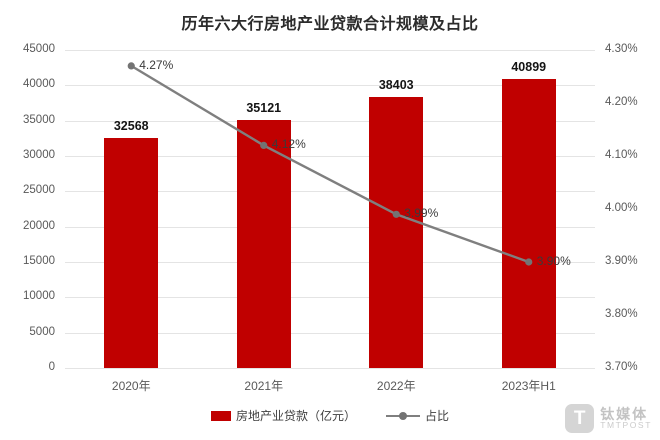 Image resolution: width=660 pixels, height=440 pixels. What do you see at coordinates (39, 261) in the screenshot?
I see `y-axis-left-label: 15000` at bounding box center [39, 261].